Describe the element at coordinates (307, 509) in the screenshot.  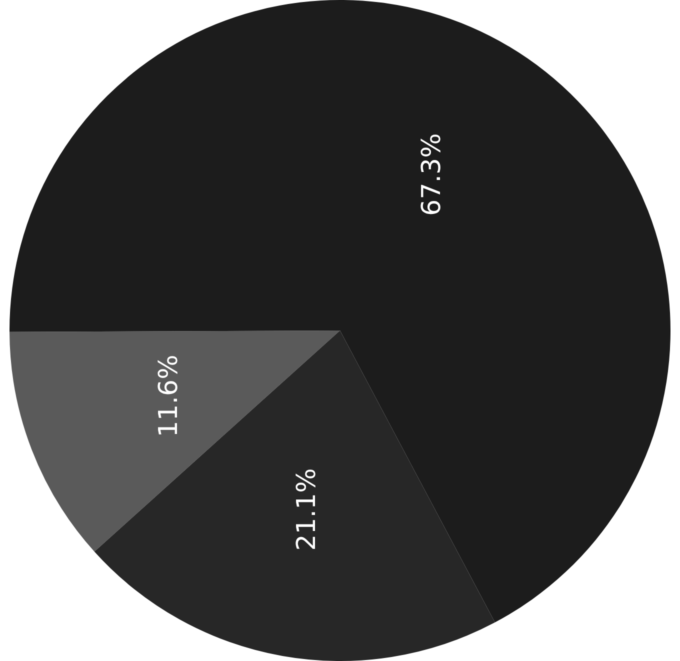
I see `data-label: 21.1%` at that location.